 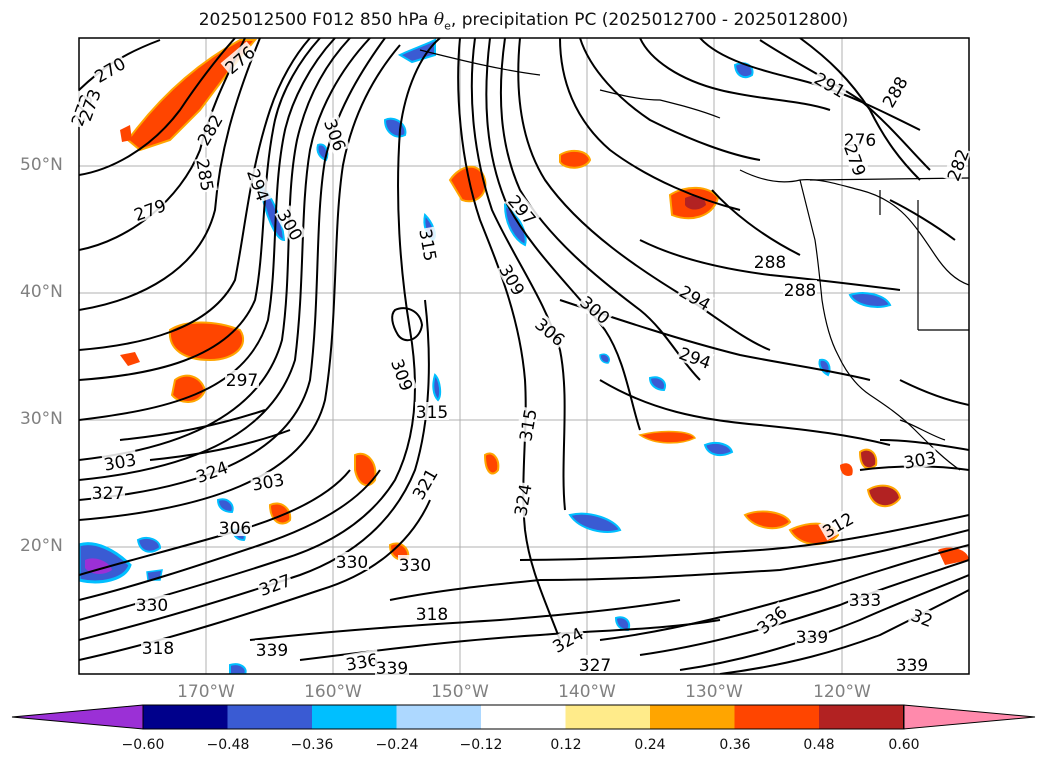 I want to click on contour-label: 300, so click(x=594, y=311).